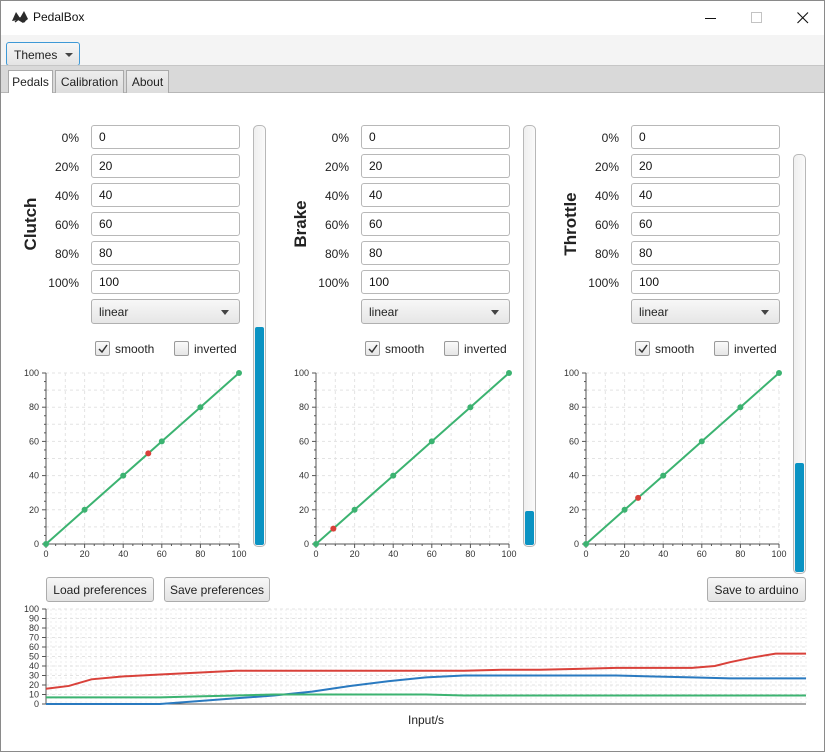 The width and height of the screenshot is (825, 752). Describe the element at coordinates (610, 138) in the screenshot. I see `throttle-pct-label: 0%` at that location.